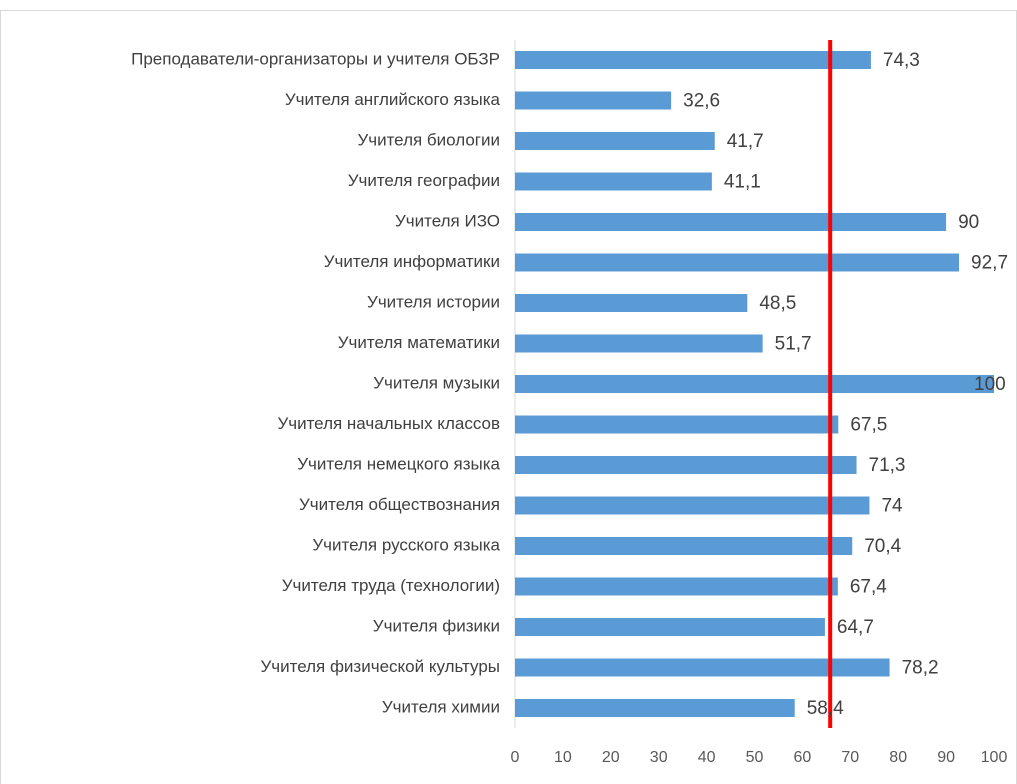 The width and height of the screenshot is (1017, 784). Describe the element at coordinates (701, 101) in the screenshot. I see `value-label: 32,6` at that location.